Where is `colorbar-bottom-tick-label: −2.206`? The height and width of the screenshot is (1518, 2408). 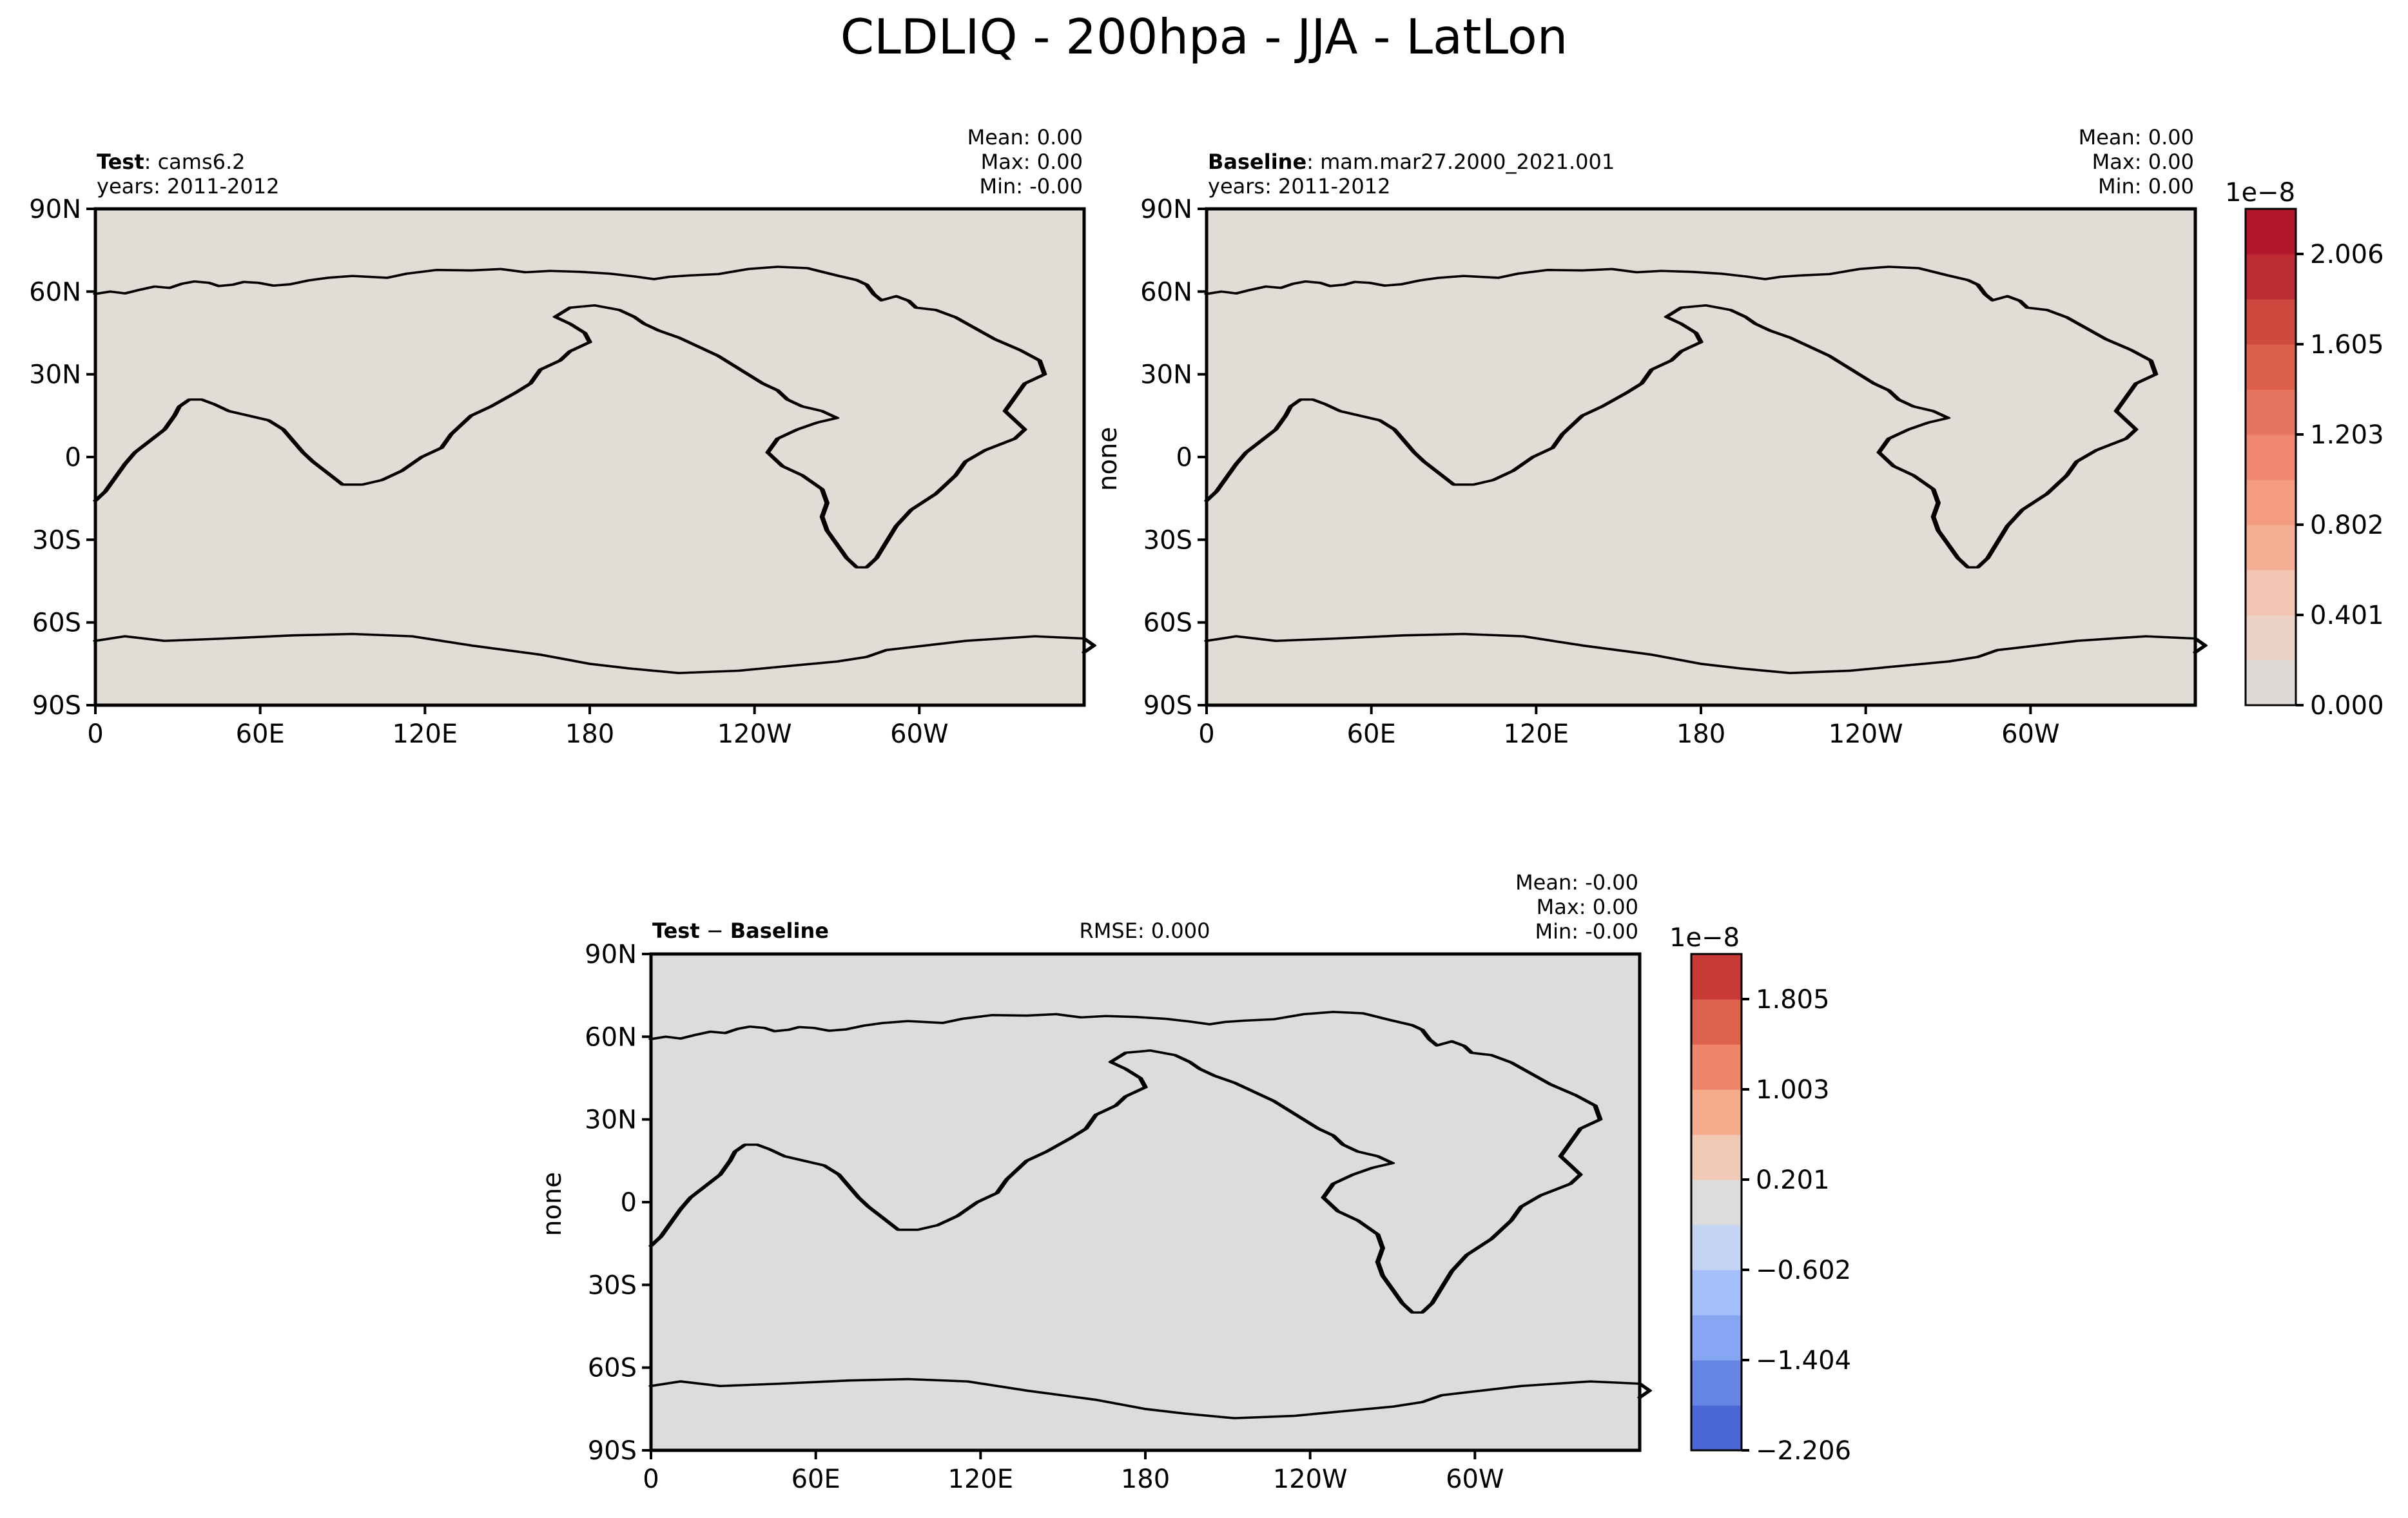 colorbar-bottom-tick-label: −2.206 is located at coordinates (1803, 1451).